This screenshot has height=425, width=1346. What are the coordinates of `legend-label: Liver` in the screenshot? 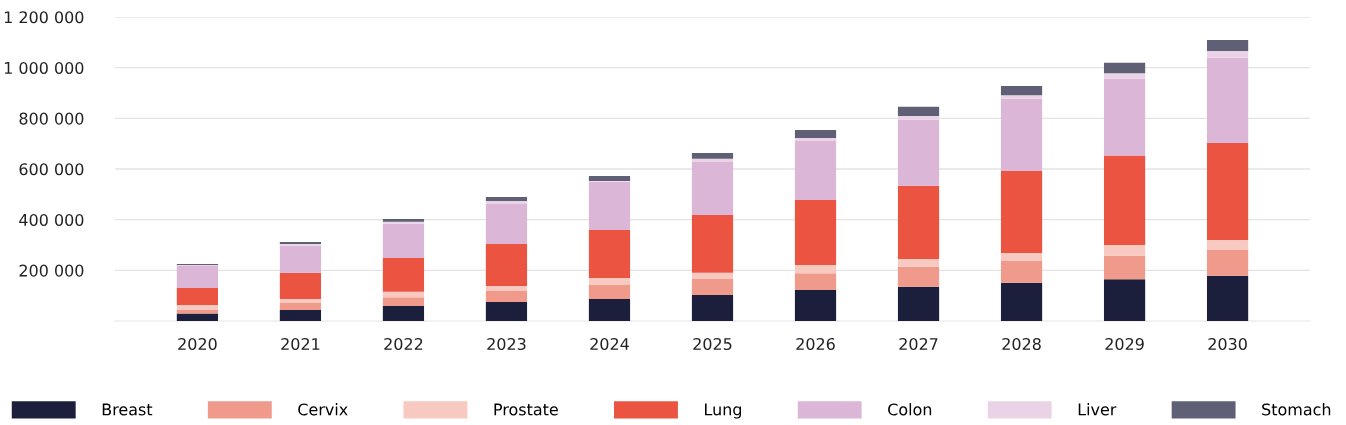 It's located at (1097, 409).